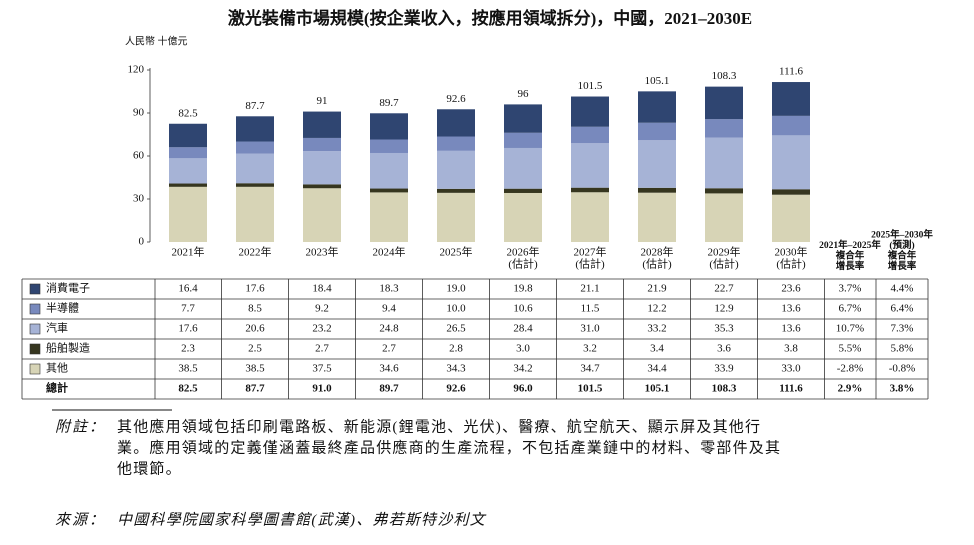 This screenshot has width=974, height=545. I want to click on total-label: 82.5, so click(188, 113).